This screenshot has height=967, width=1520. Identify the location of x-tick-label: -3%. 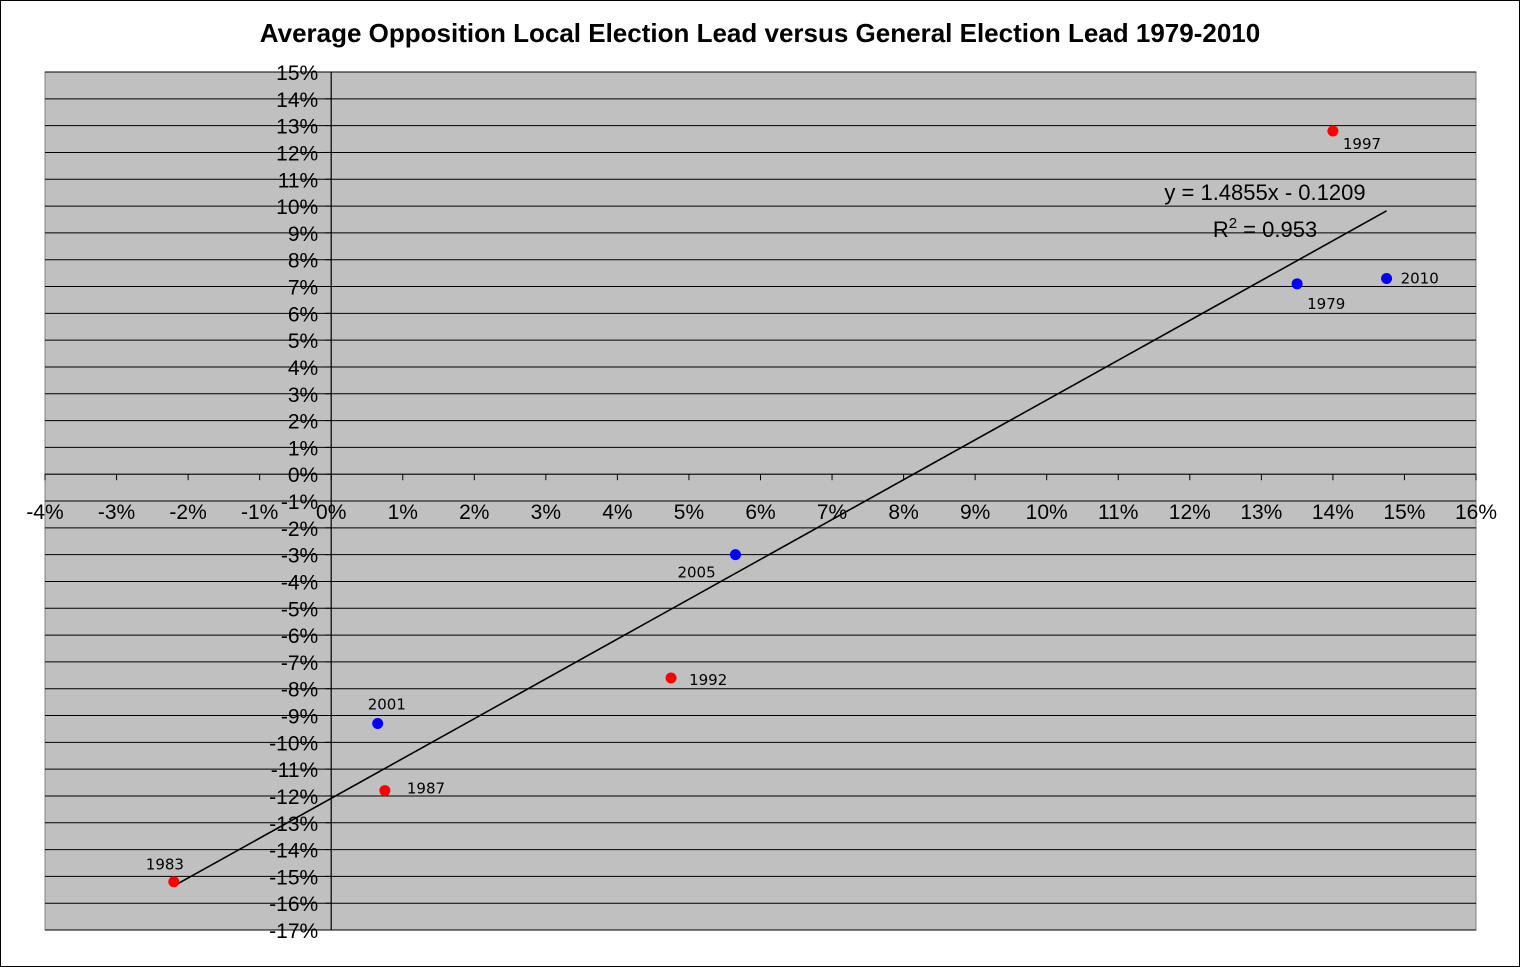
(116, 512).